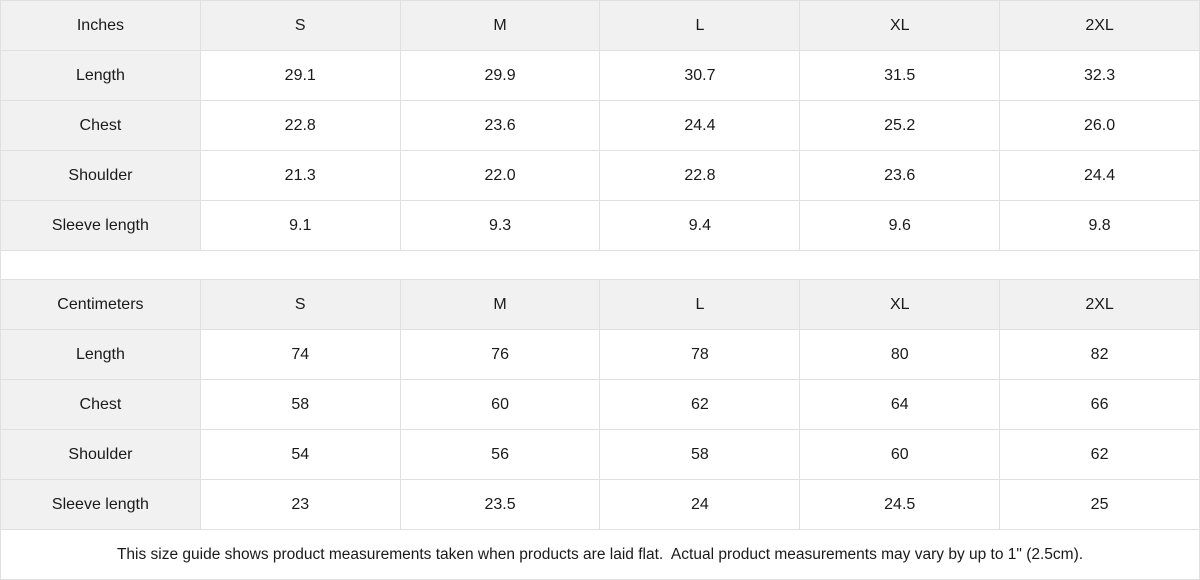  What do you see at coordinates (600, 265) in the screenshot?
I see `table-gap-spacer` at bounding box center [600, 265].